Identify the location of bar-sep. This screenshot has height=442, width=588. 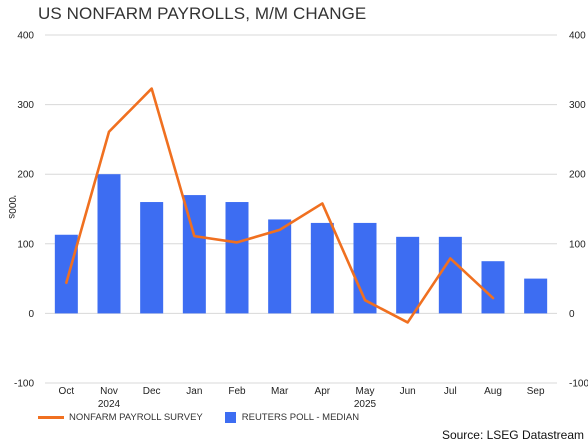
(536, 296).